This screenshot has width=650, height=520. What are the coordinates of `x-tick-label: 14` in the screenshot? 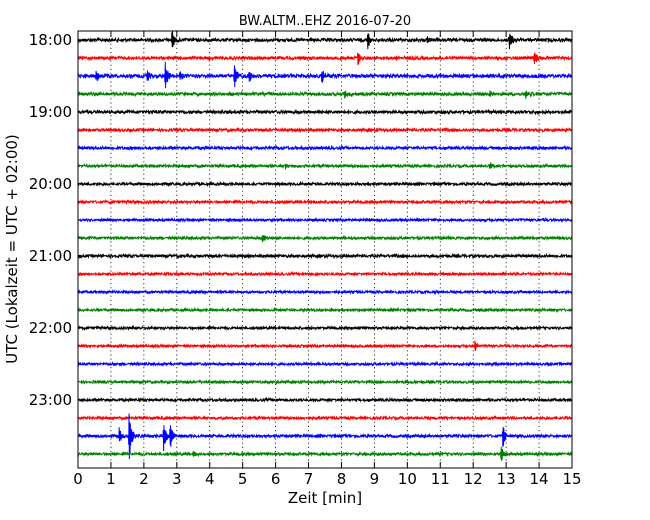 It's located at (539, 479).